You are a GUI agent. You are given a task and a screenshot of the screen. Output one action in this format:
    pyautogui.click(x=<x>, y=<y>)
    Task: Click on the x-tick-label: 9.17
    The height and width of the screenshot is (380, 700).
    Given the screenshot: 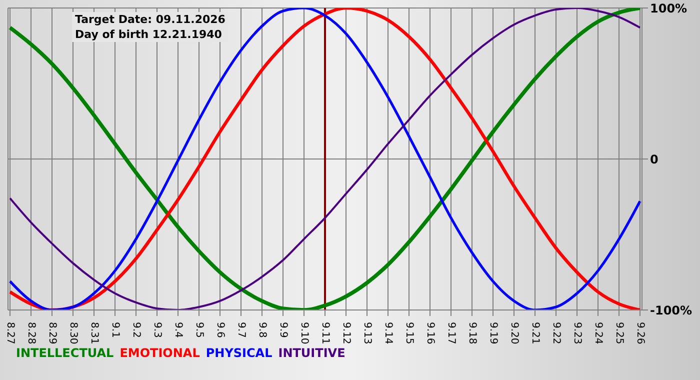 What is the action you would take?
    pyautogui.click(x=451, y=333)
    